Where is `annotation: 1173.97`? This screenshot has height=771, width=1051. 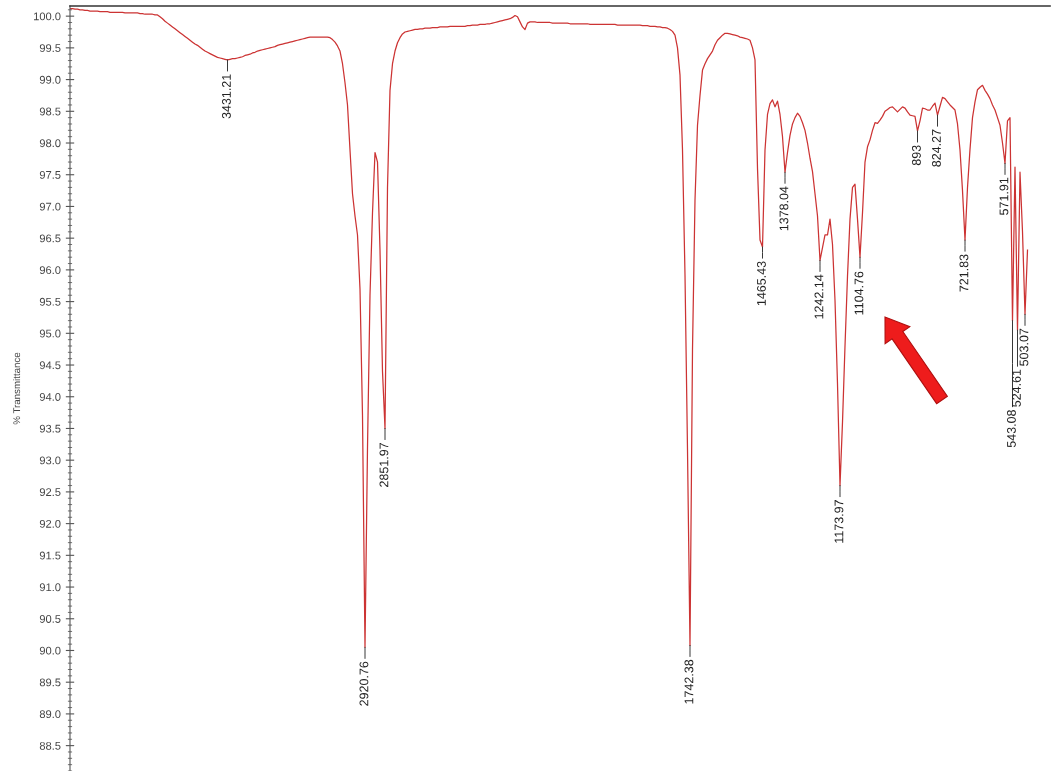 annotation: 1173.97 is located at coordinates (839, 521).